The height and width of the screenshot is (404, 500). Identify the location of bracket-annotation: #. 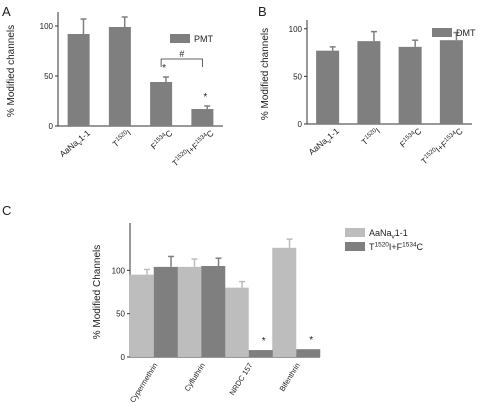
(181, 54).